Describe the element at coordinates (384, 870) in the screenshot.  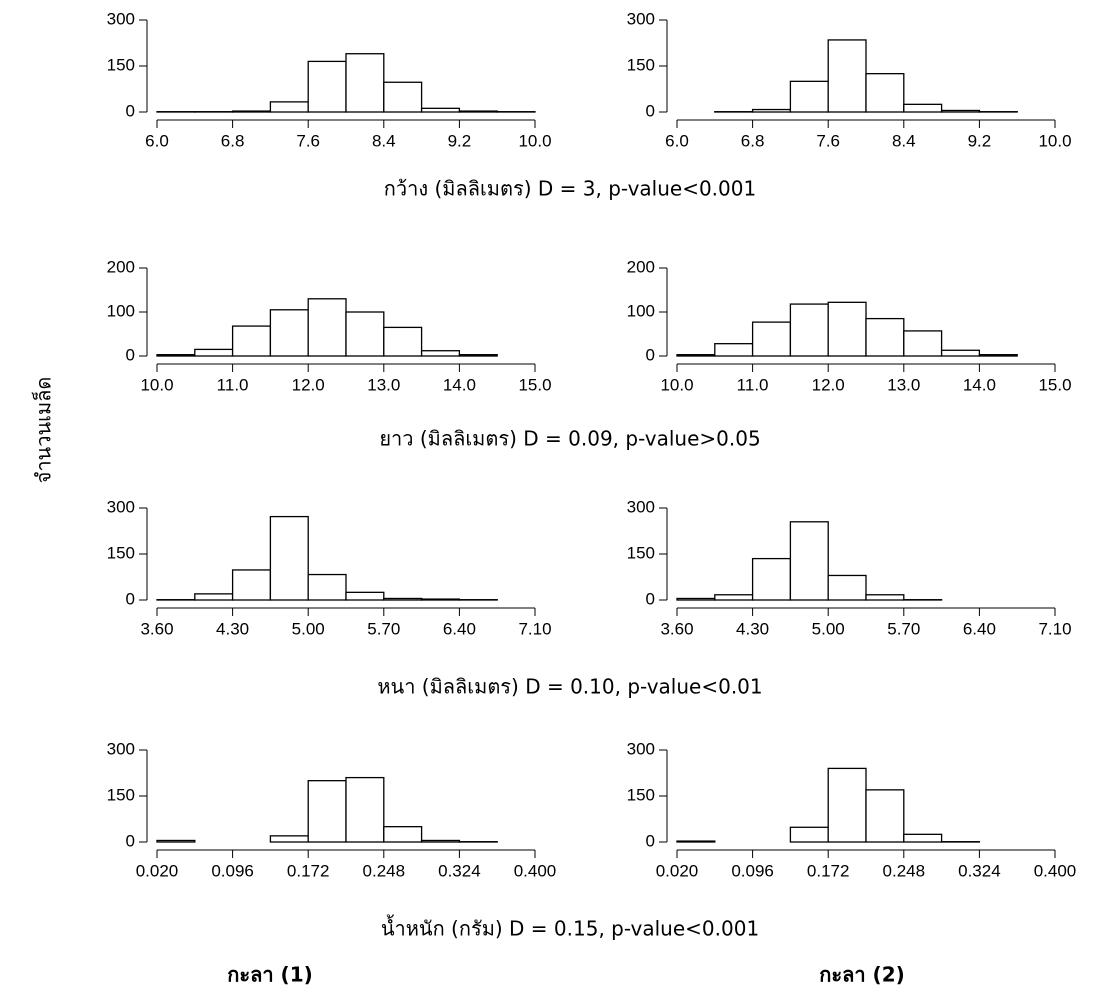
I see `x-tick-label: 0.248` at that location.